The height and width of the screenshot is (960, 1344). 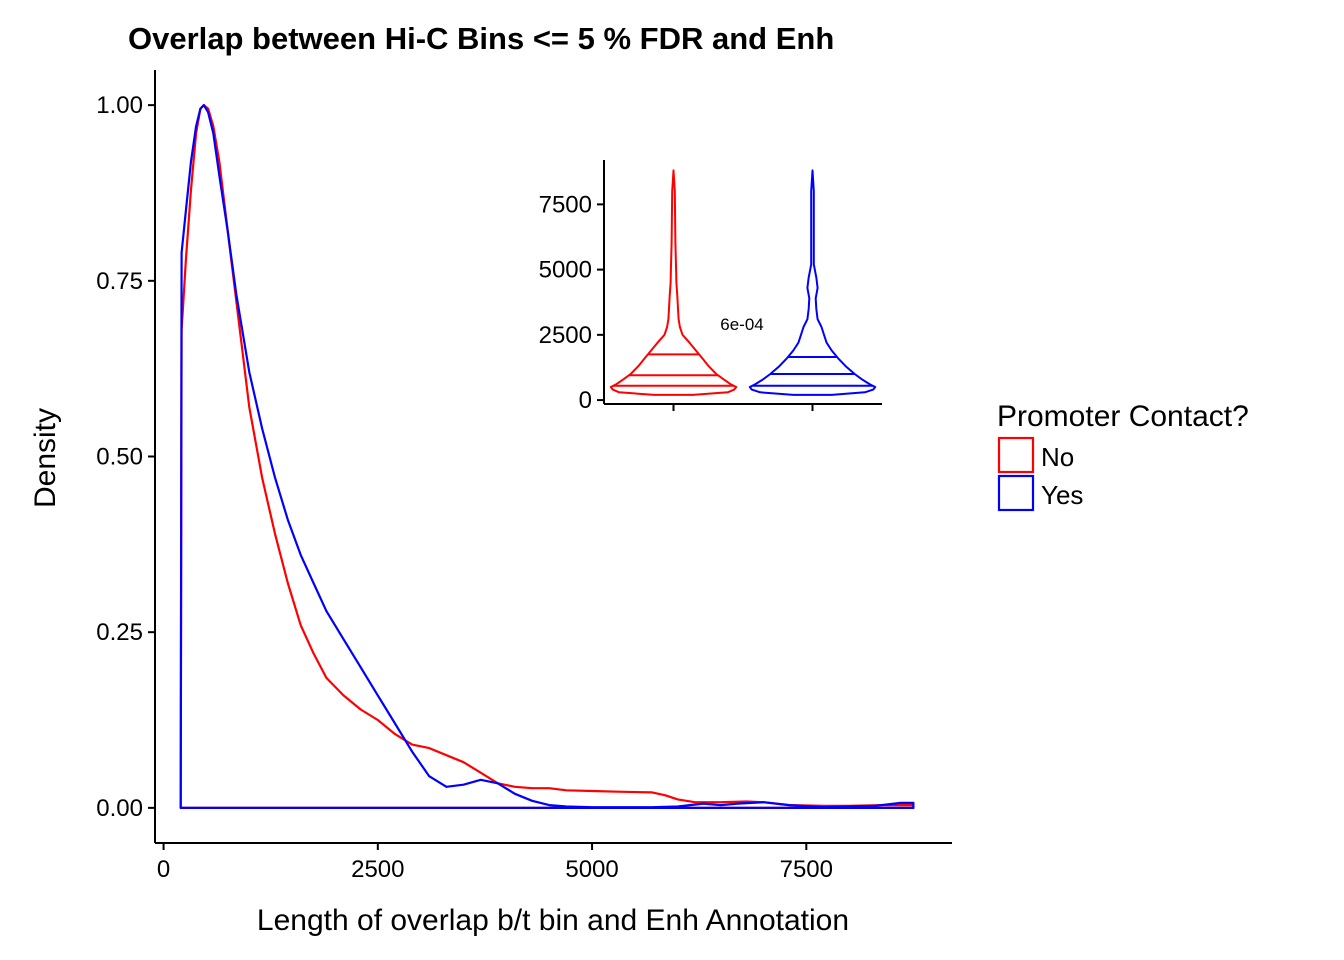 What do you see at coordinates (565, 335) in the screenshot?
I see `inset-y-tick-label: 2500` at bounding box center [565, 335].